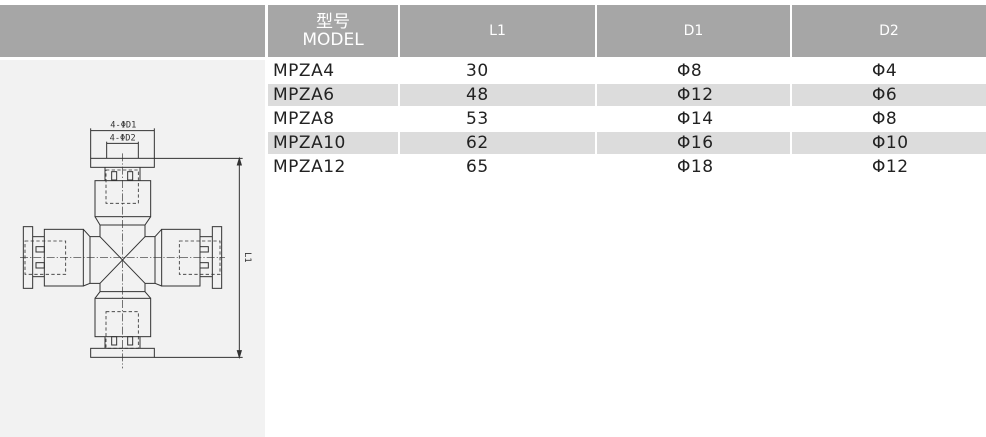  I want to click on cell-d1: Φ18, so click(695, 167).